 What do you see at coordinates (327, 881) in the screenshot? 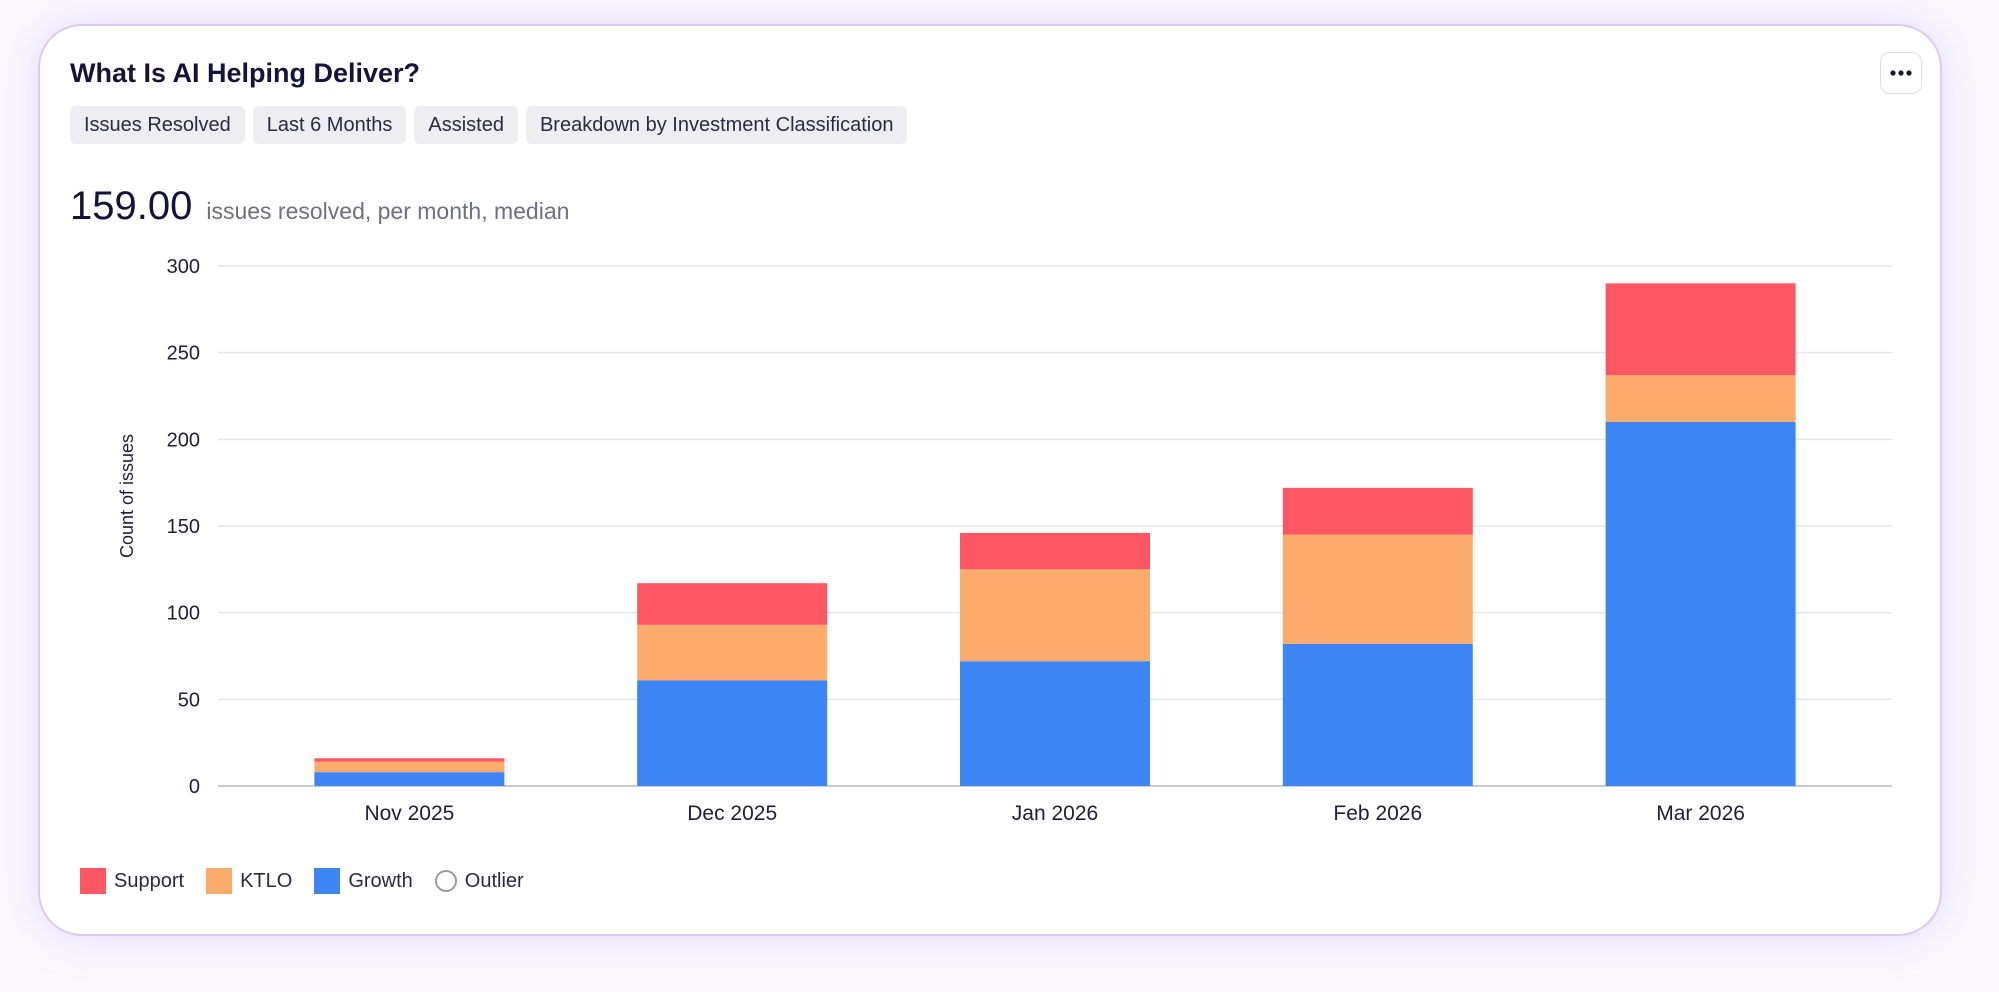
I see `legend-swatch-growth` at bounding box center [327, 881].